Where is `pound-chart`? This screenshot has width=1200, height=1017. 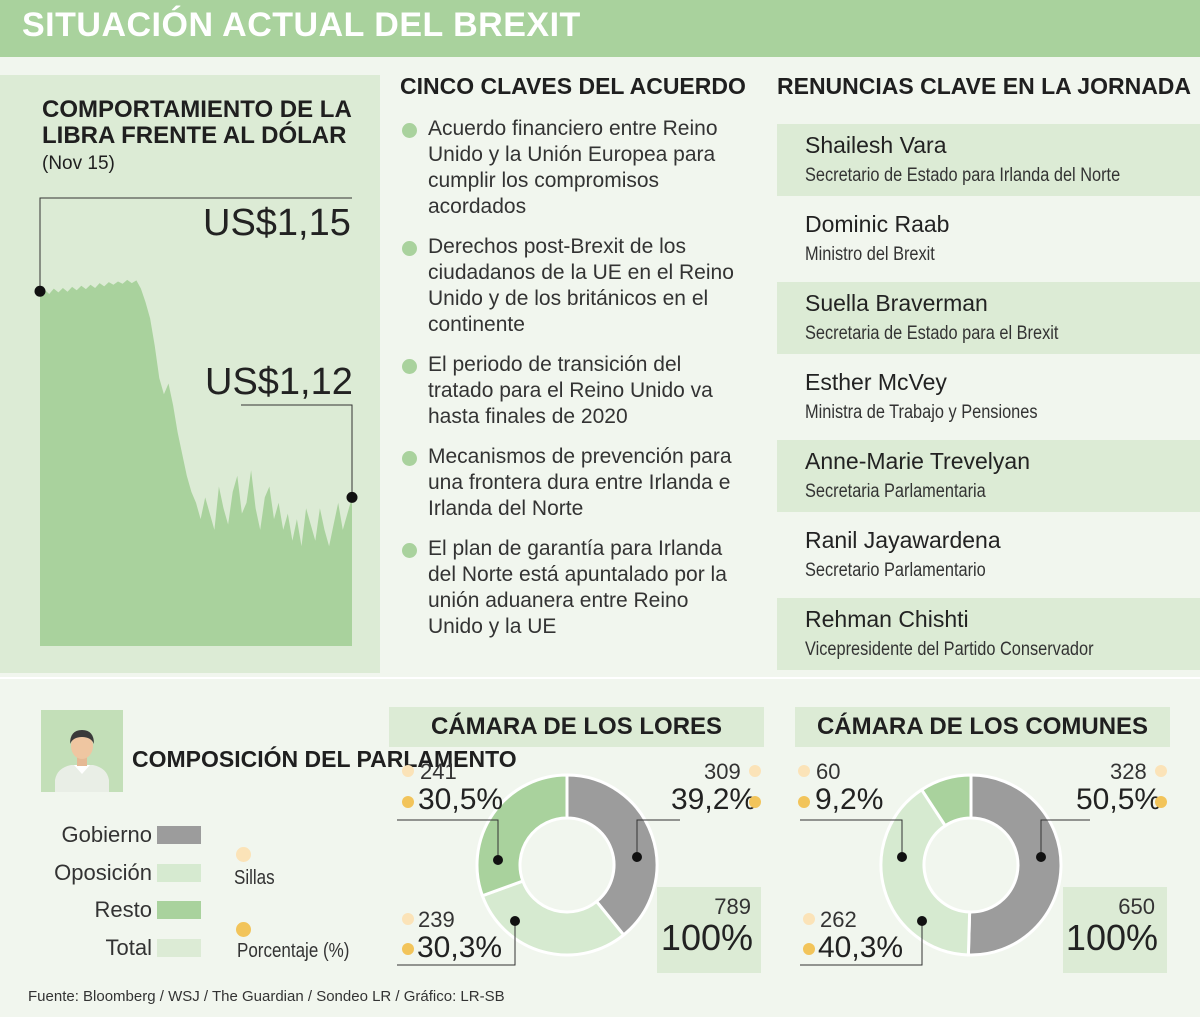
pound-chart is located at coordinates (196, 421).